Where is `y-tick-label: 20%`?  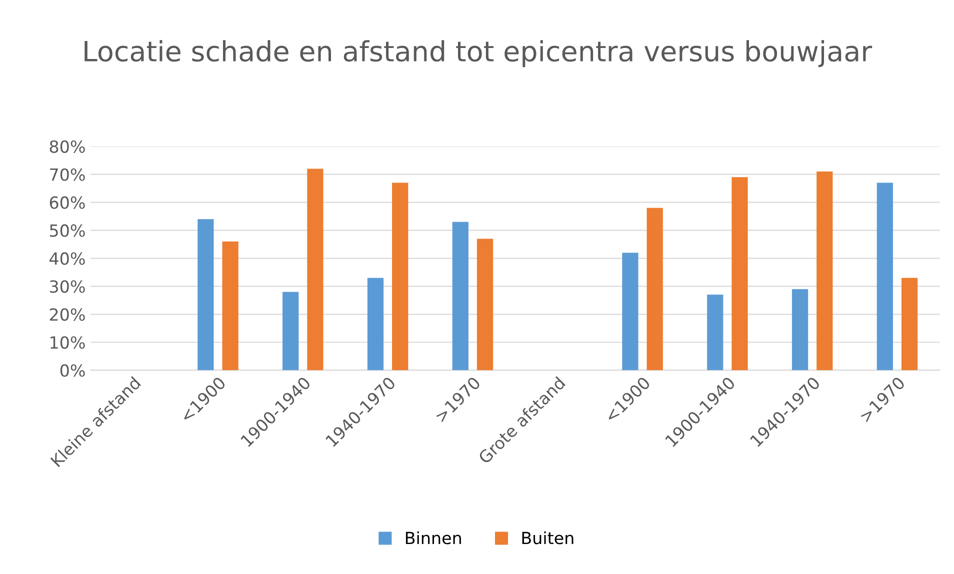 y-tick-label: 20% is located at coordinates (67, 314).